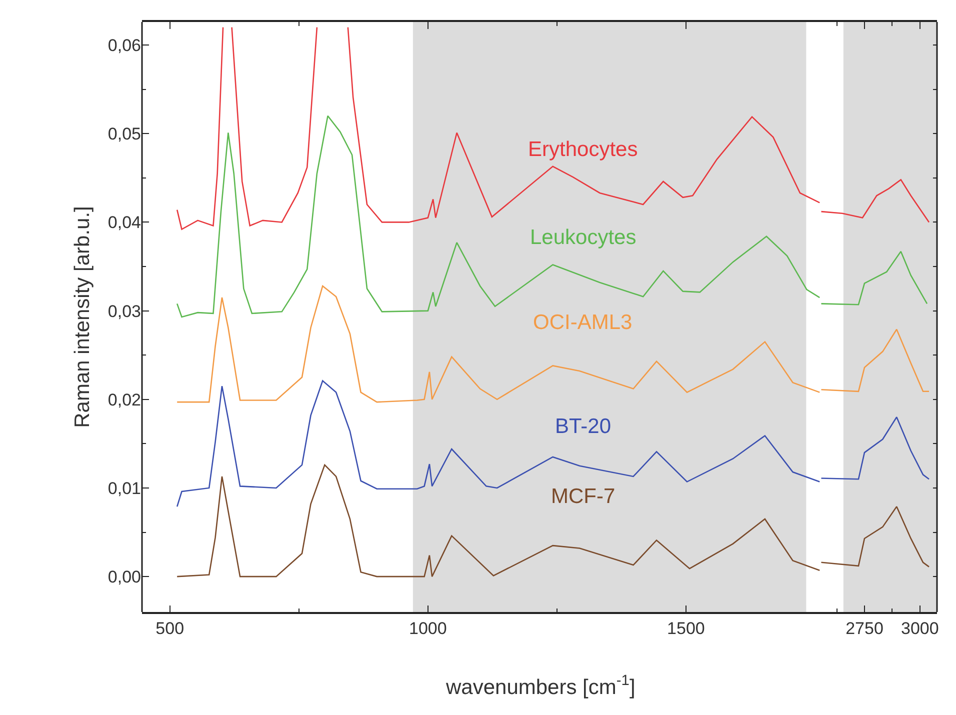 The height and width of the screenshot is (715, 956). I want to click on y-tick-label: 0,04, so click(124, 222).